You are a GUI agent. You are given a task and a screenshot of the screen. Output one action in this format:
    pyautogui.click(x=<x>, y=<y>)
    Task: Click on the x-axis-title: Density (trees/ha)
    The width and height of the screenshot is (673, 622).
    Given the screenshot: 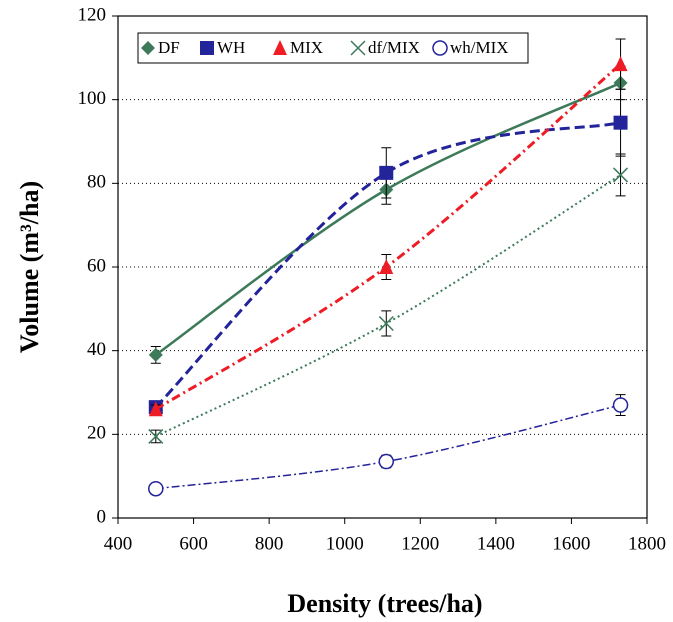 What is the action you would take?
    pyautogui.click(x=384, y=603)
    